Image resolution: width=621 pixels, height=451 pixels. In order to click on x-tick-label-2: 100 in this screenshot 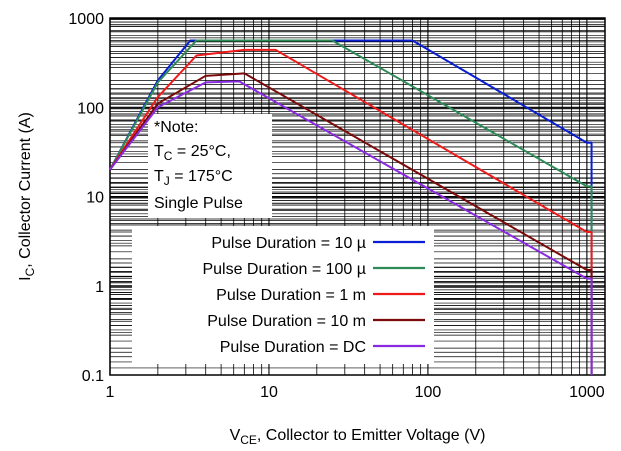, I will do `click(428, 392)`.